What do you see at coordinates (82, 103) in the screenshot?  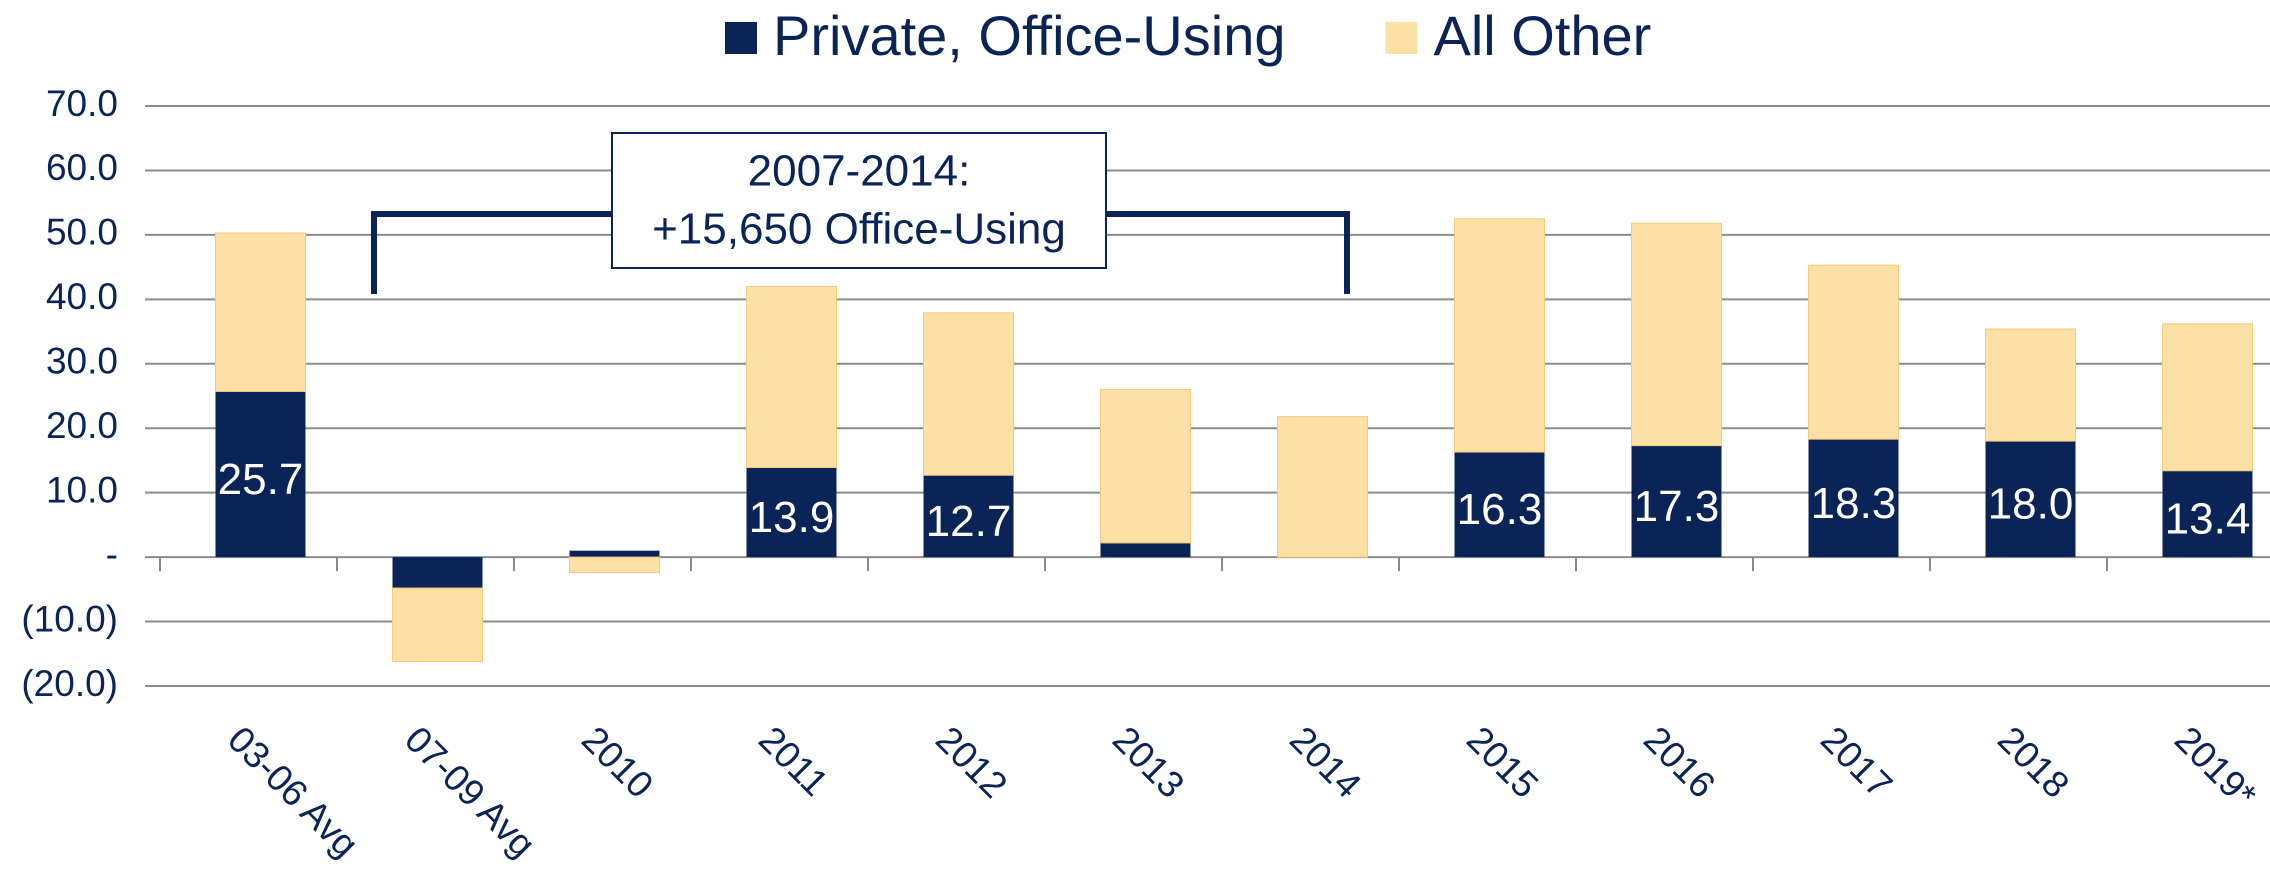 I see `y-tick-label: 70.0` at bounding box center [82, 103].